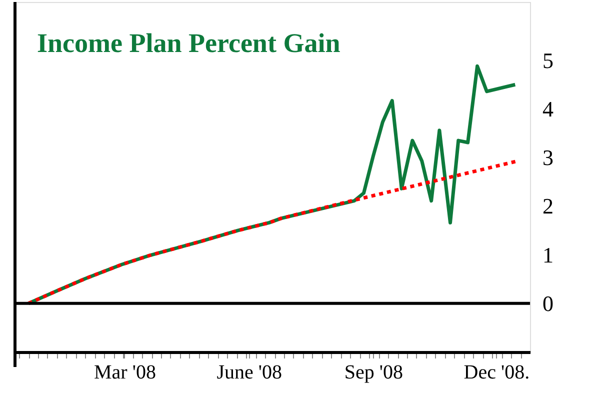 The width and height of the screenshot is (602, 415). I want to click on x-tick-label: June '08, so click(249, 373).